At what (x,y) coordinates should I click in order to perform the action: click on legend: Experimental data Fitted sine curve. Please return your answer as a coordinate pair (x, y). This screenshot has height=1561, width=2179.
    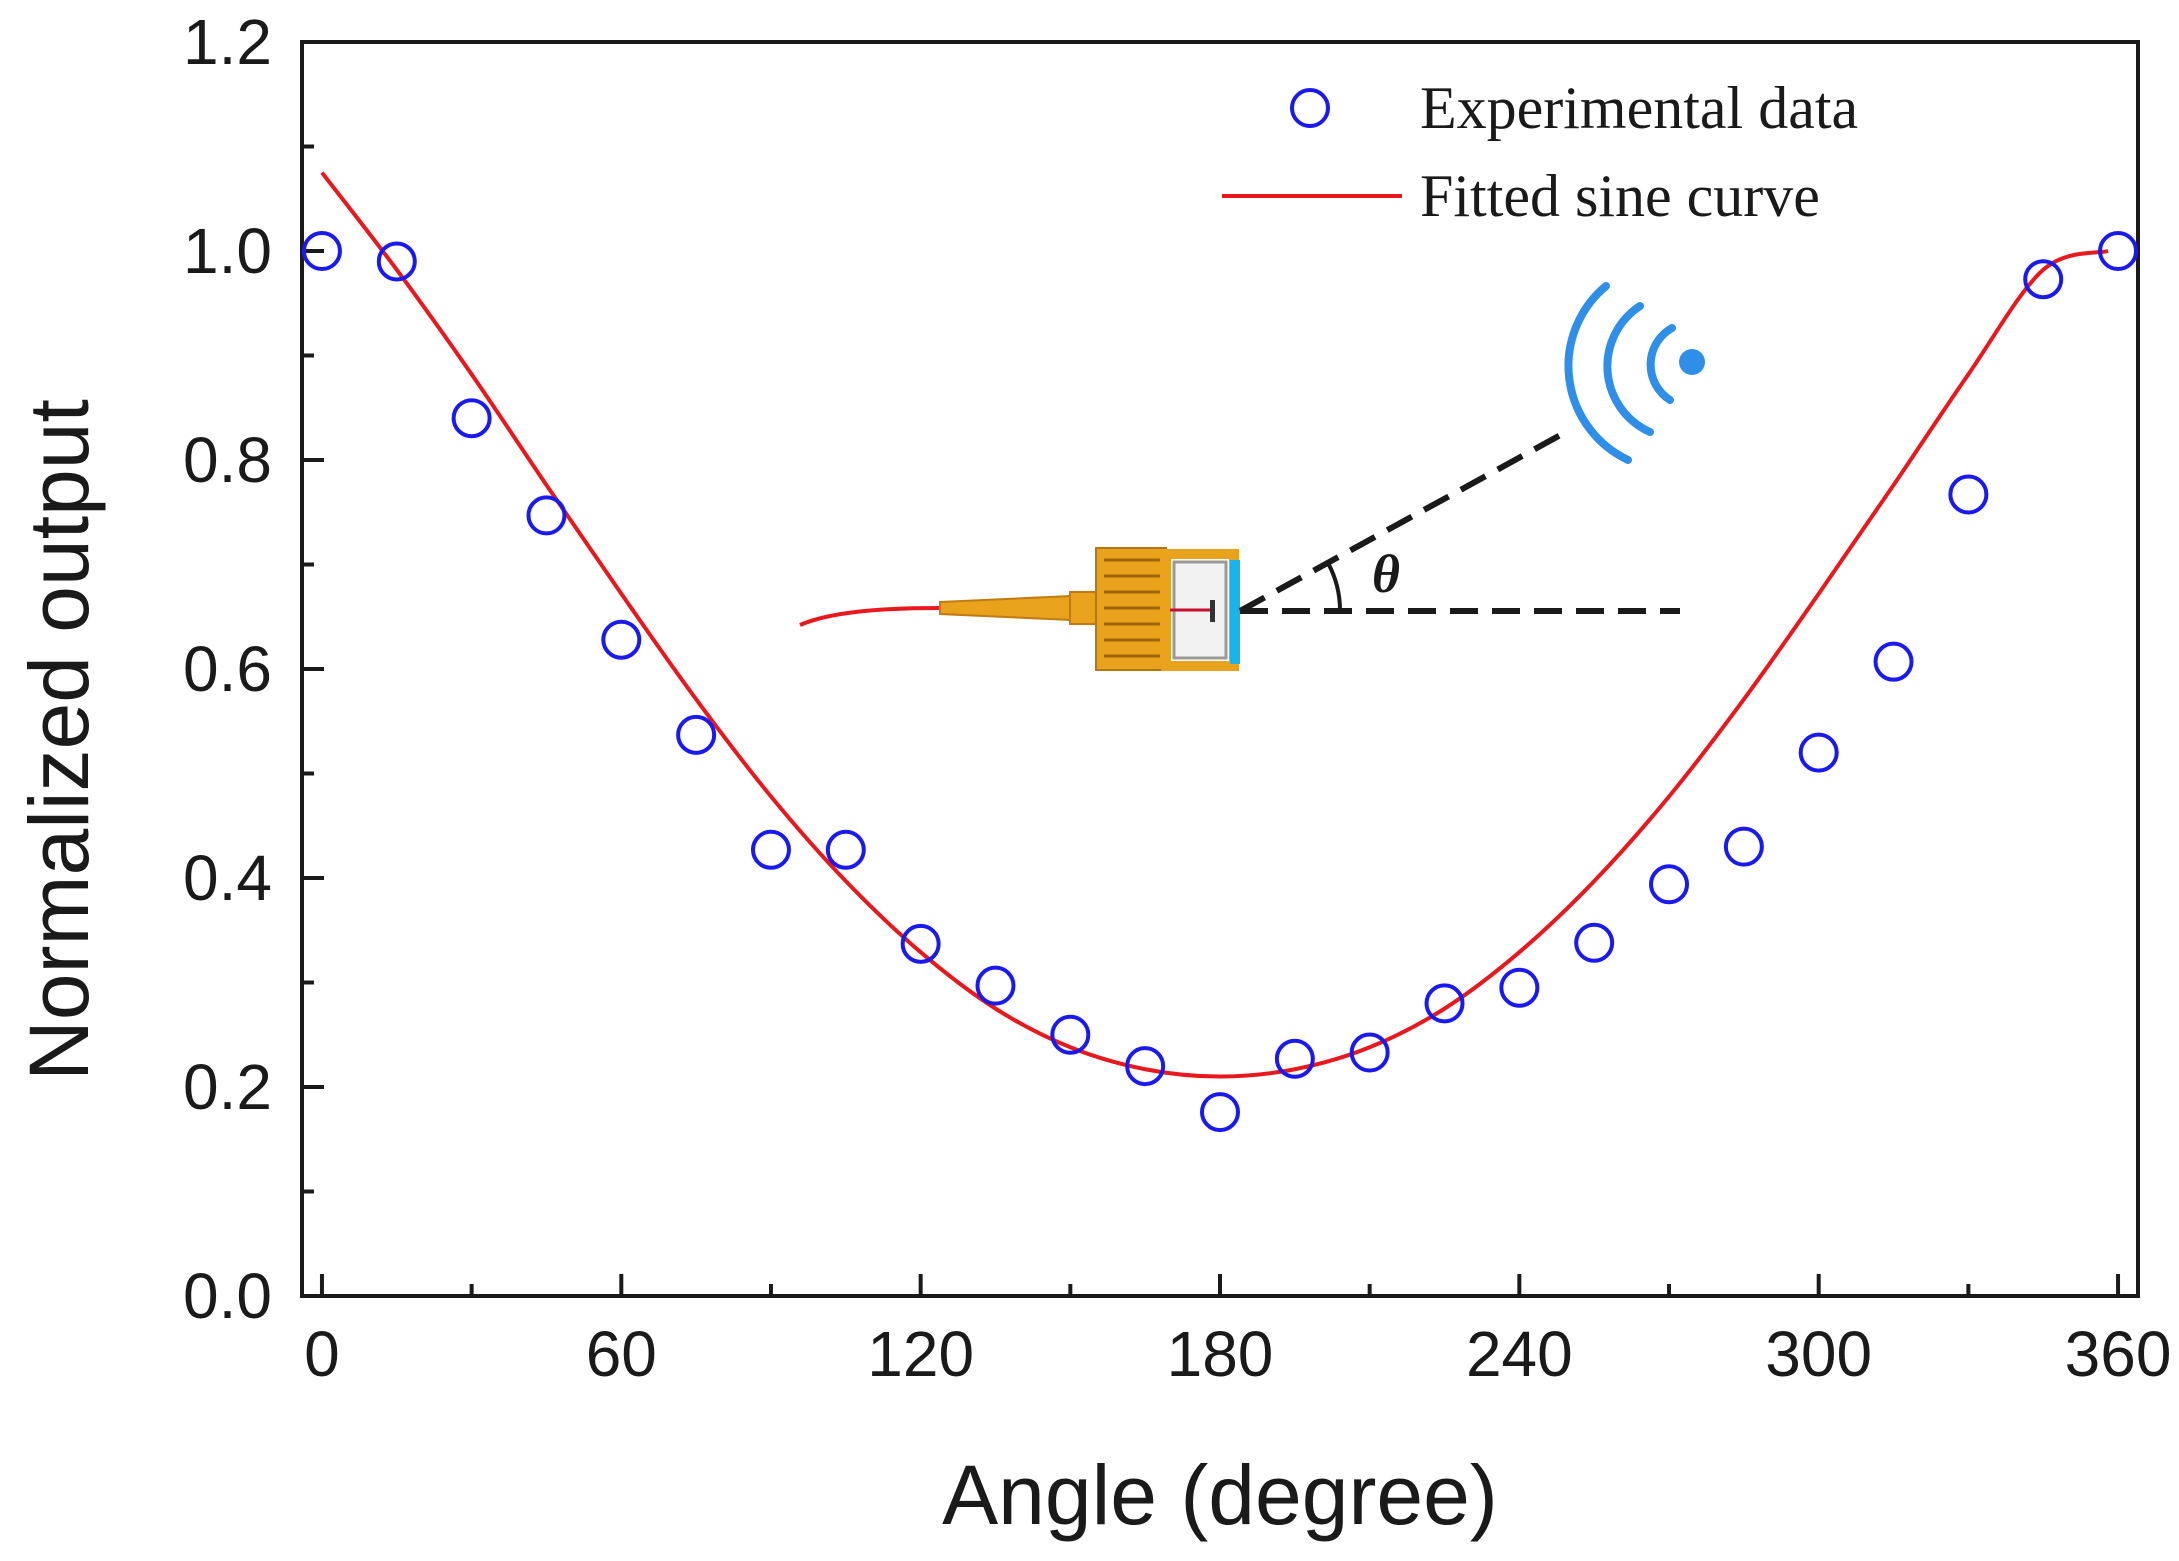
    Looking at the image, I should click on (1540, 152).